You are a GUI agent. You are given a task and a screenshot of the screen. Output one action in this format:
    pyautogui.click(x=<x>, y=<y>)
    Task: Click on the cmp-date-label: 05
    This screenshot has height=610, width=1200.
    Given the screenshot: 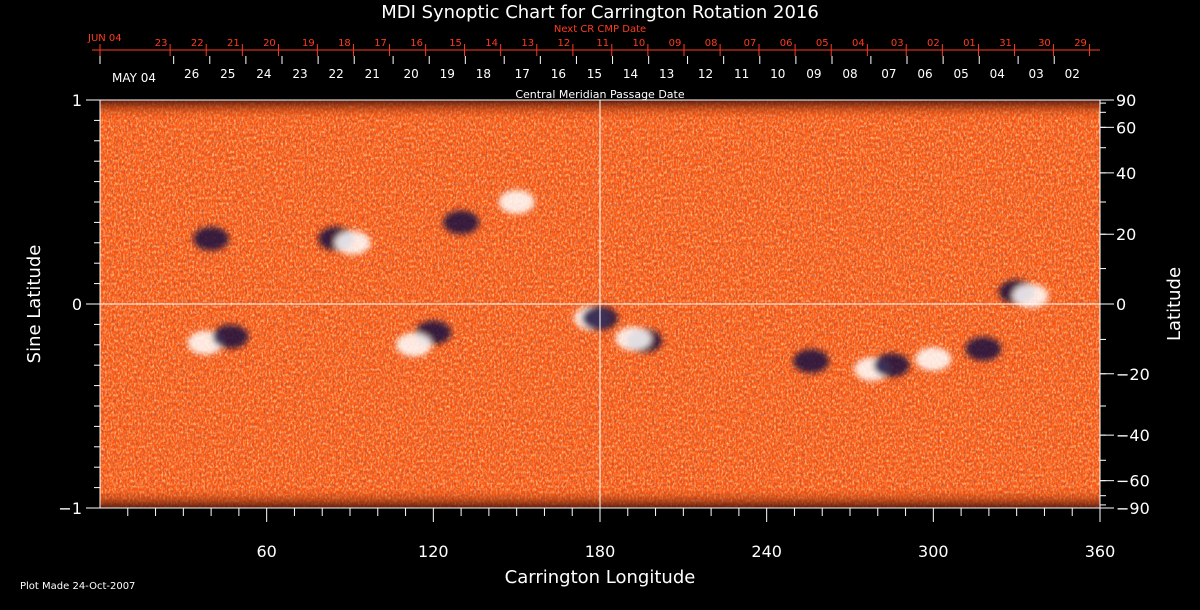 What is the action you would take?
    pyautogui.click(x=960, y=74)
    